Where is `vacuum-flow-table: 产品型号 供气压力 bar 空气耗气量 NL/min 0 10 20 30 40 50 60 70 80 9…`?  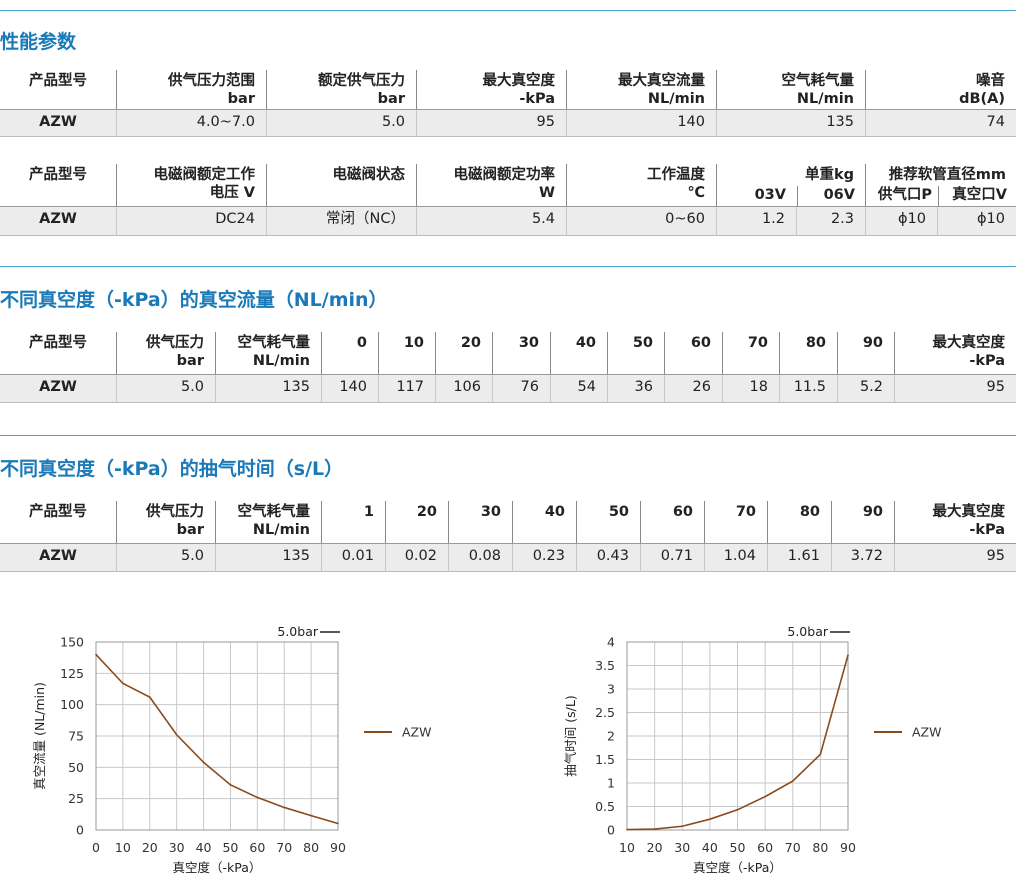 vacuum-flow-table: 产品型号 供气压力 bar 空气耗气量 NL/min 0 10 20 30 40 50 60 70 80 9… is located at coordinates (508, 367).